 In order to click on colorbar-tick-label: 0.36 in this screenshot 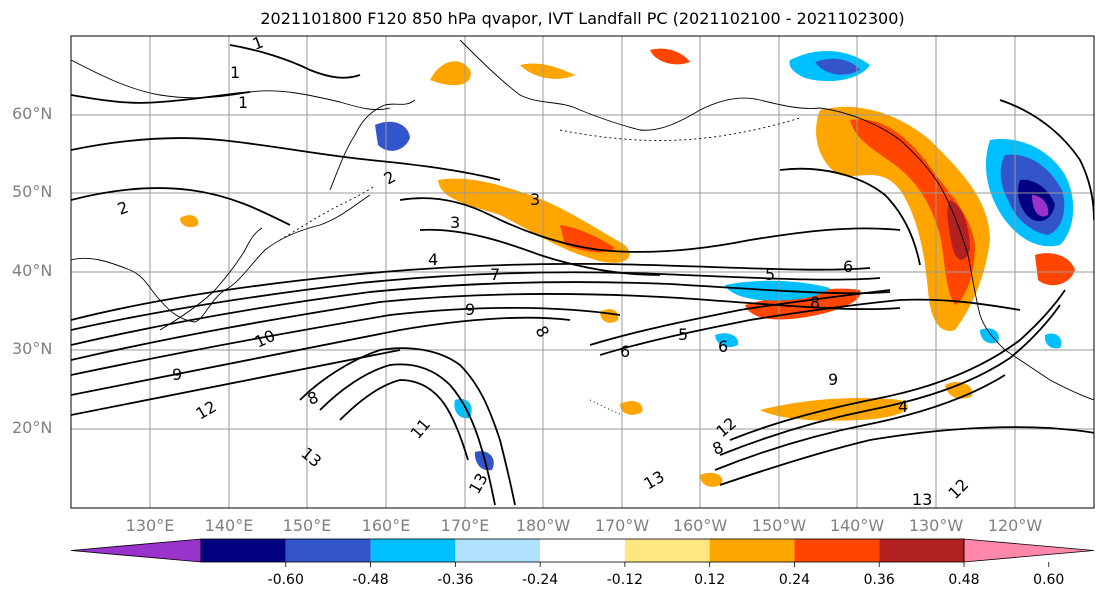, I will do `click(879, 580)`.